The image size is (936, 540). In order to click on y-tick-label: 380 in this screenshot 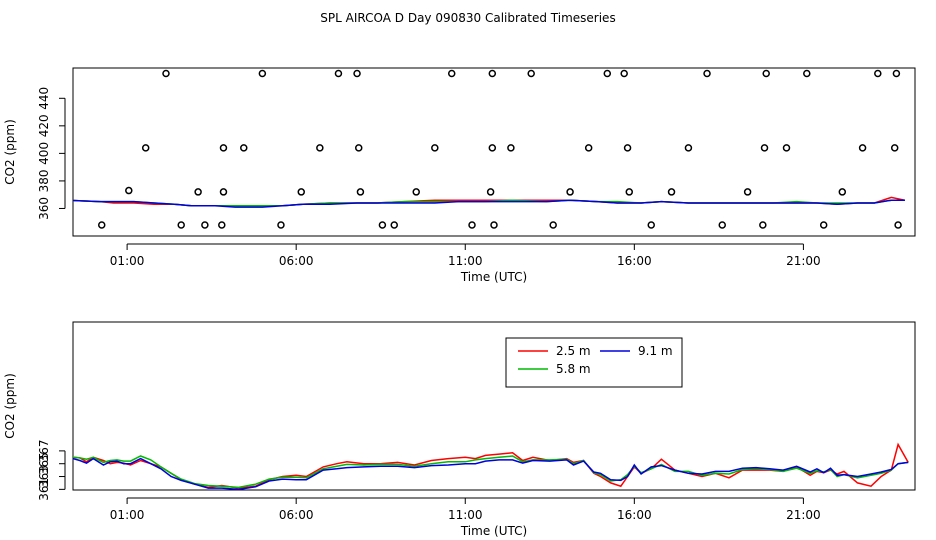, I will do `click(44, 180)`.